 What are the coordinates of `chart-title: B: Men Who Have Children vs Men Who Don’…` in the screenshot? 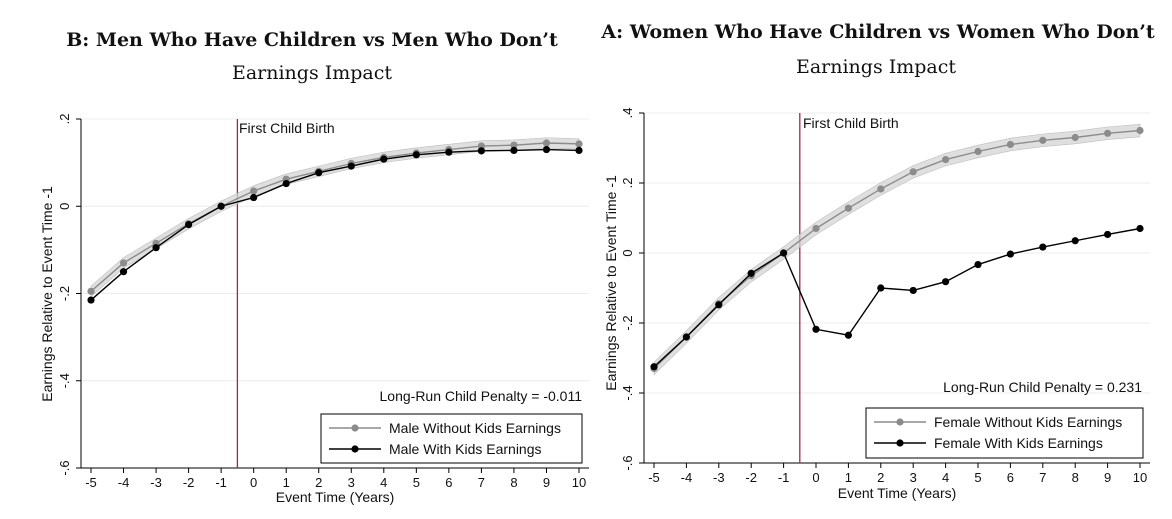 It's located at (312, 40).